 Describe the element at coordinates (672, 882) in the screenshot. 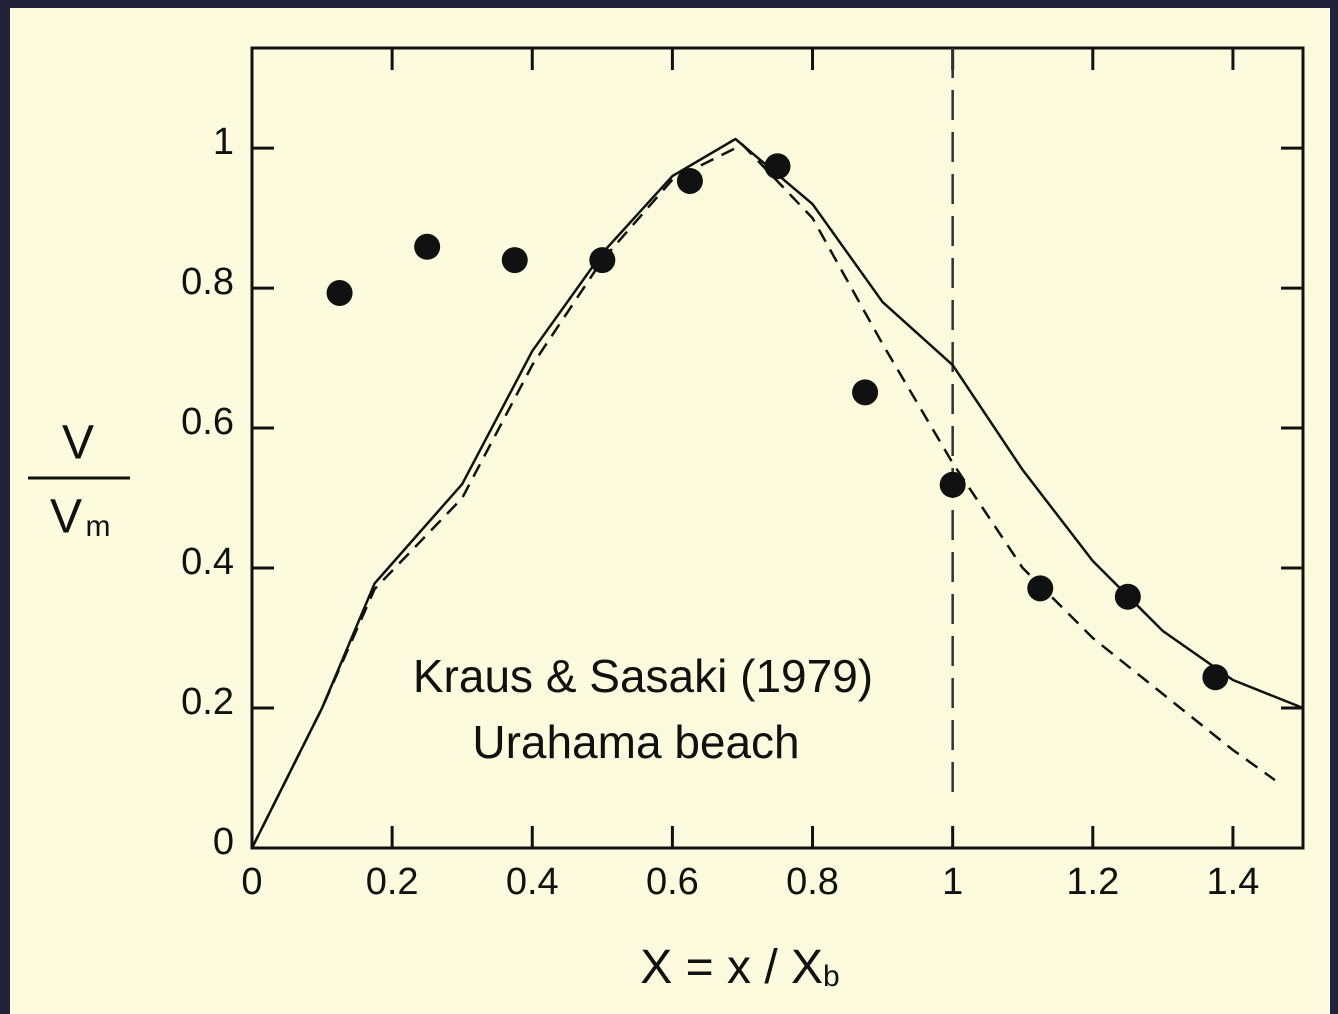

I see `x-tick-label: 0.6` at that location.